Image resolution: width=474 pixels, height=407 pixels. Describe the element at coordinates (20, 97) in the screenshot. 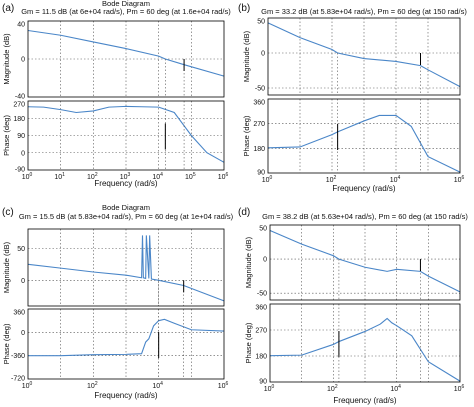

I see `magnitude-y-tick-label: -40` at that location.